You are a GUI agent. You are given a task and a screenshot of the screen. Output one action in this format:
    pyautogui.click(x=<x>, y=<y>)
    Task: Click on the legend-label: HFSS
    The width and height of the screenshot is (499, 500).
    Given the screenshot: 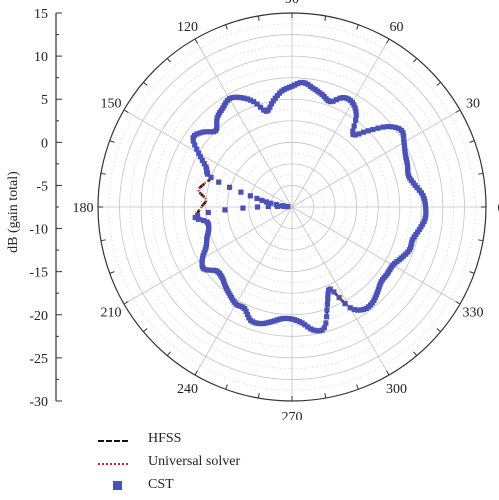 What is the action you would take?
    pyautogui.click(x=165, y=438)
    